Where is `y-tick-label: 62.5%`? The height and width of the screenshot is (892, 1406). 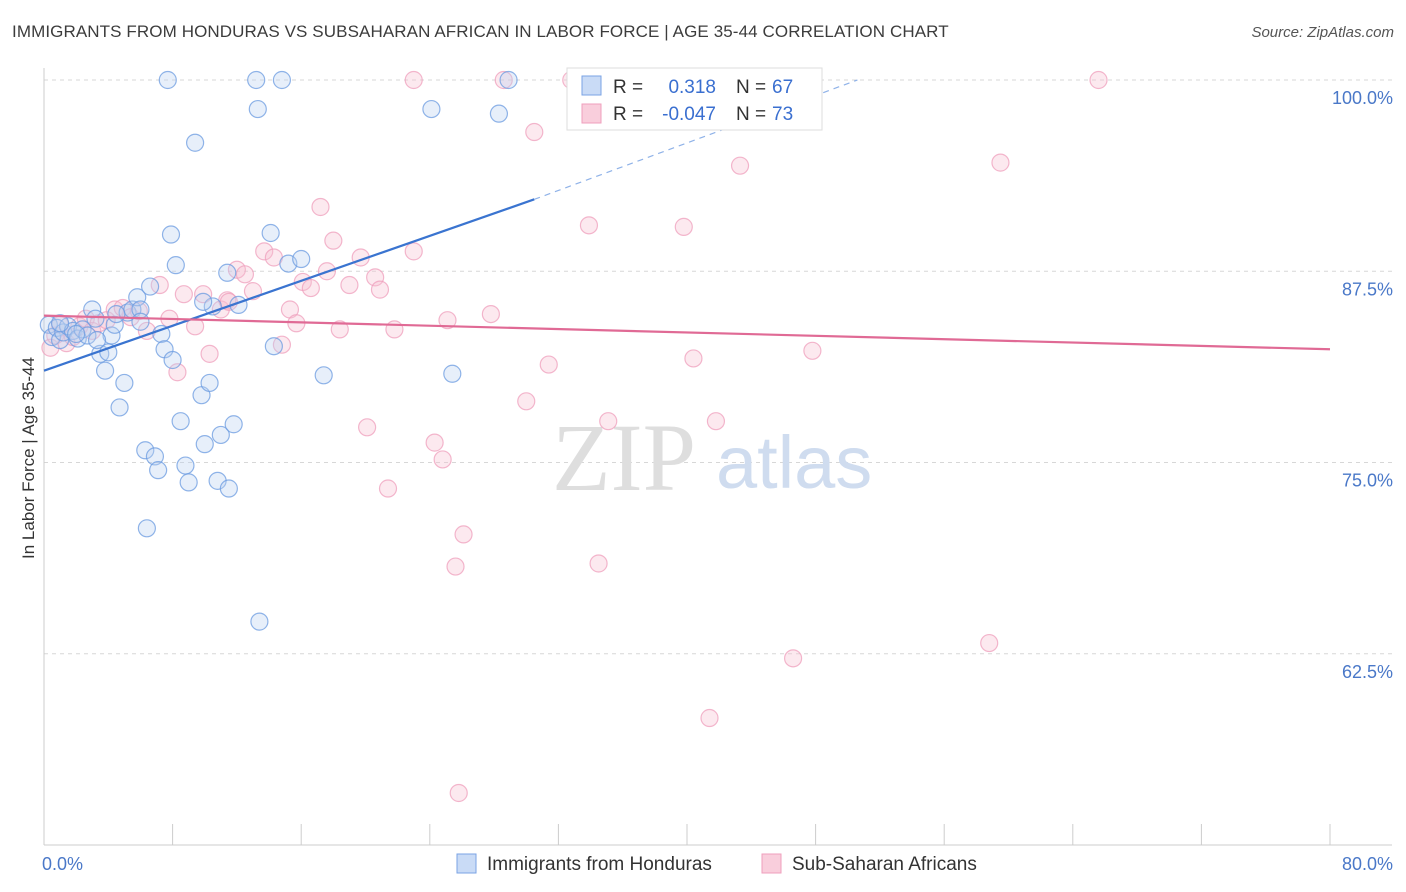 y-tick-label: 62.5% is located at coordinates (1367, 672).